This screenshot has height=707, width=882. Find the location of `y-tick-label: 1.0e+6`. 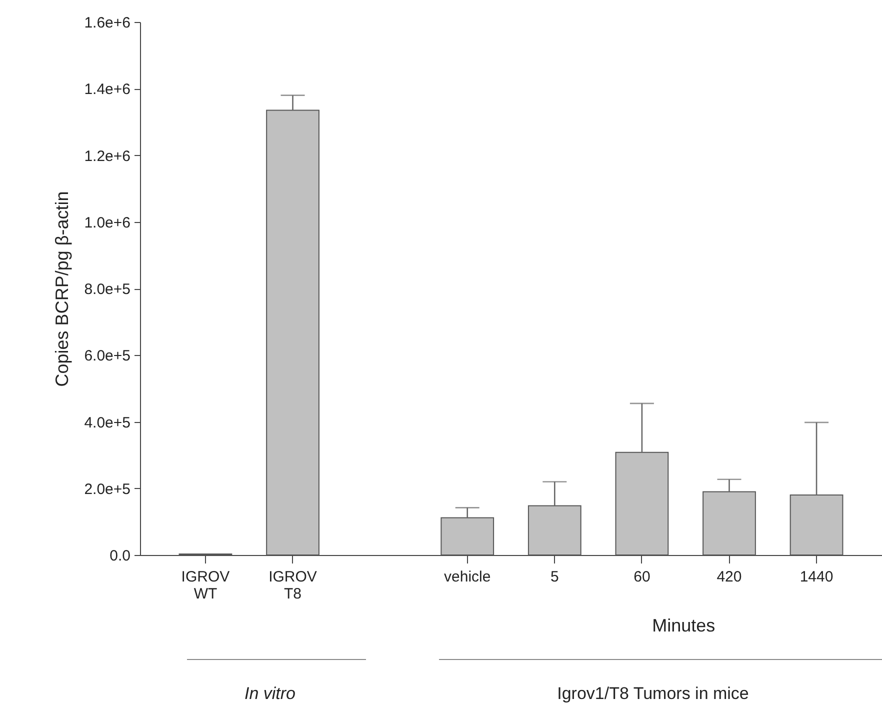

y-tick-label: 1.0e+6 is located at coordinates (107, 223).